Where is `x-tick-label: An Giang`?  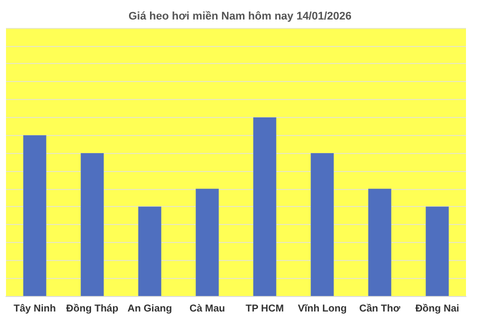 x-tick-label: An Giang is located at coordinates (150, 309).